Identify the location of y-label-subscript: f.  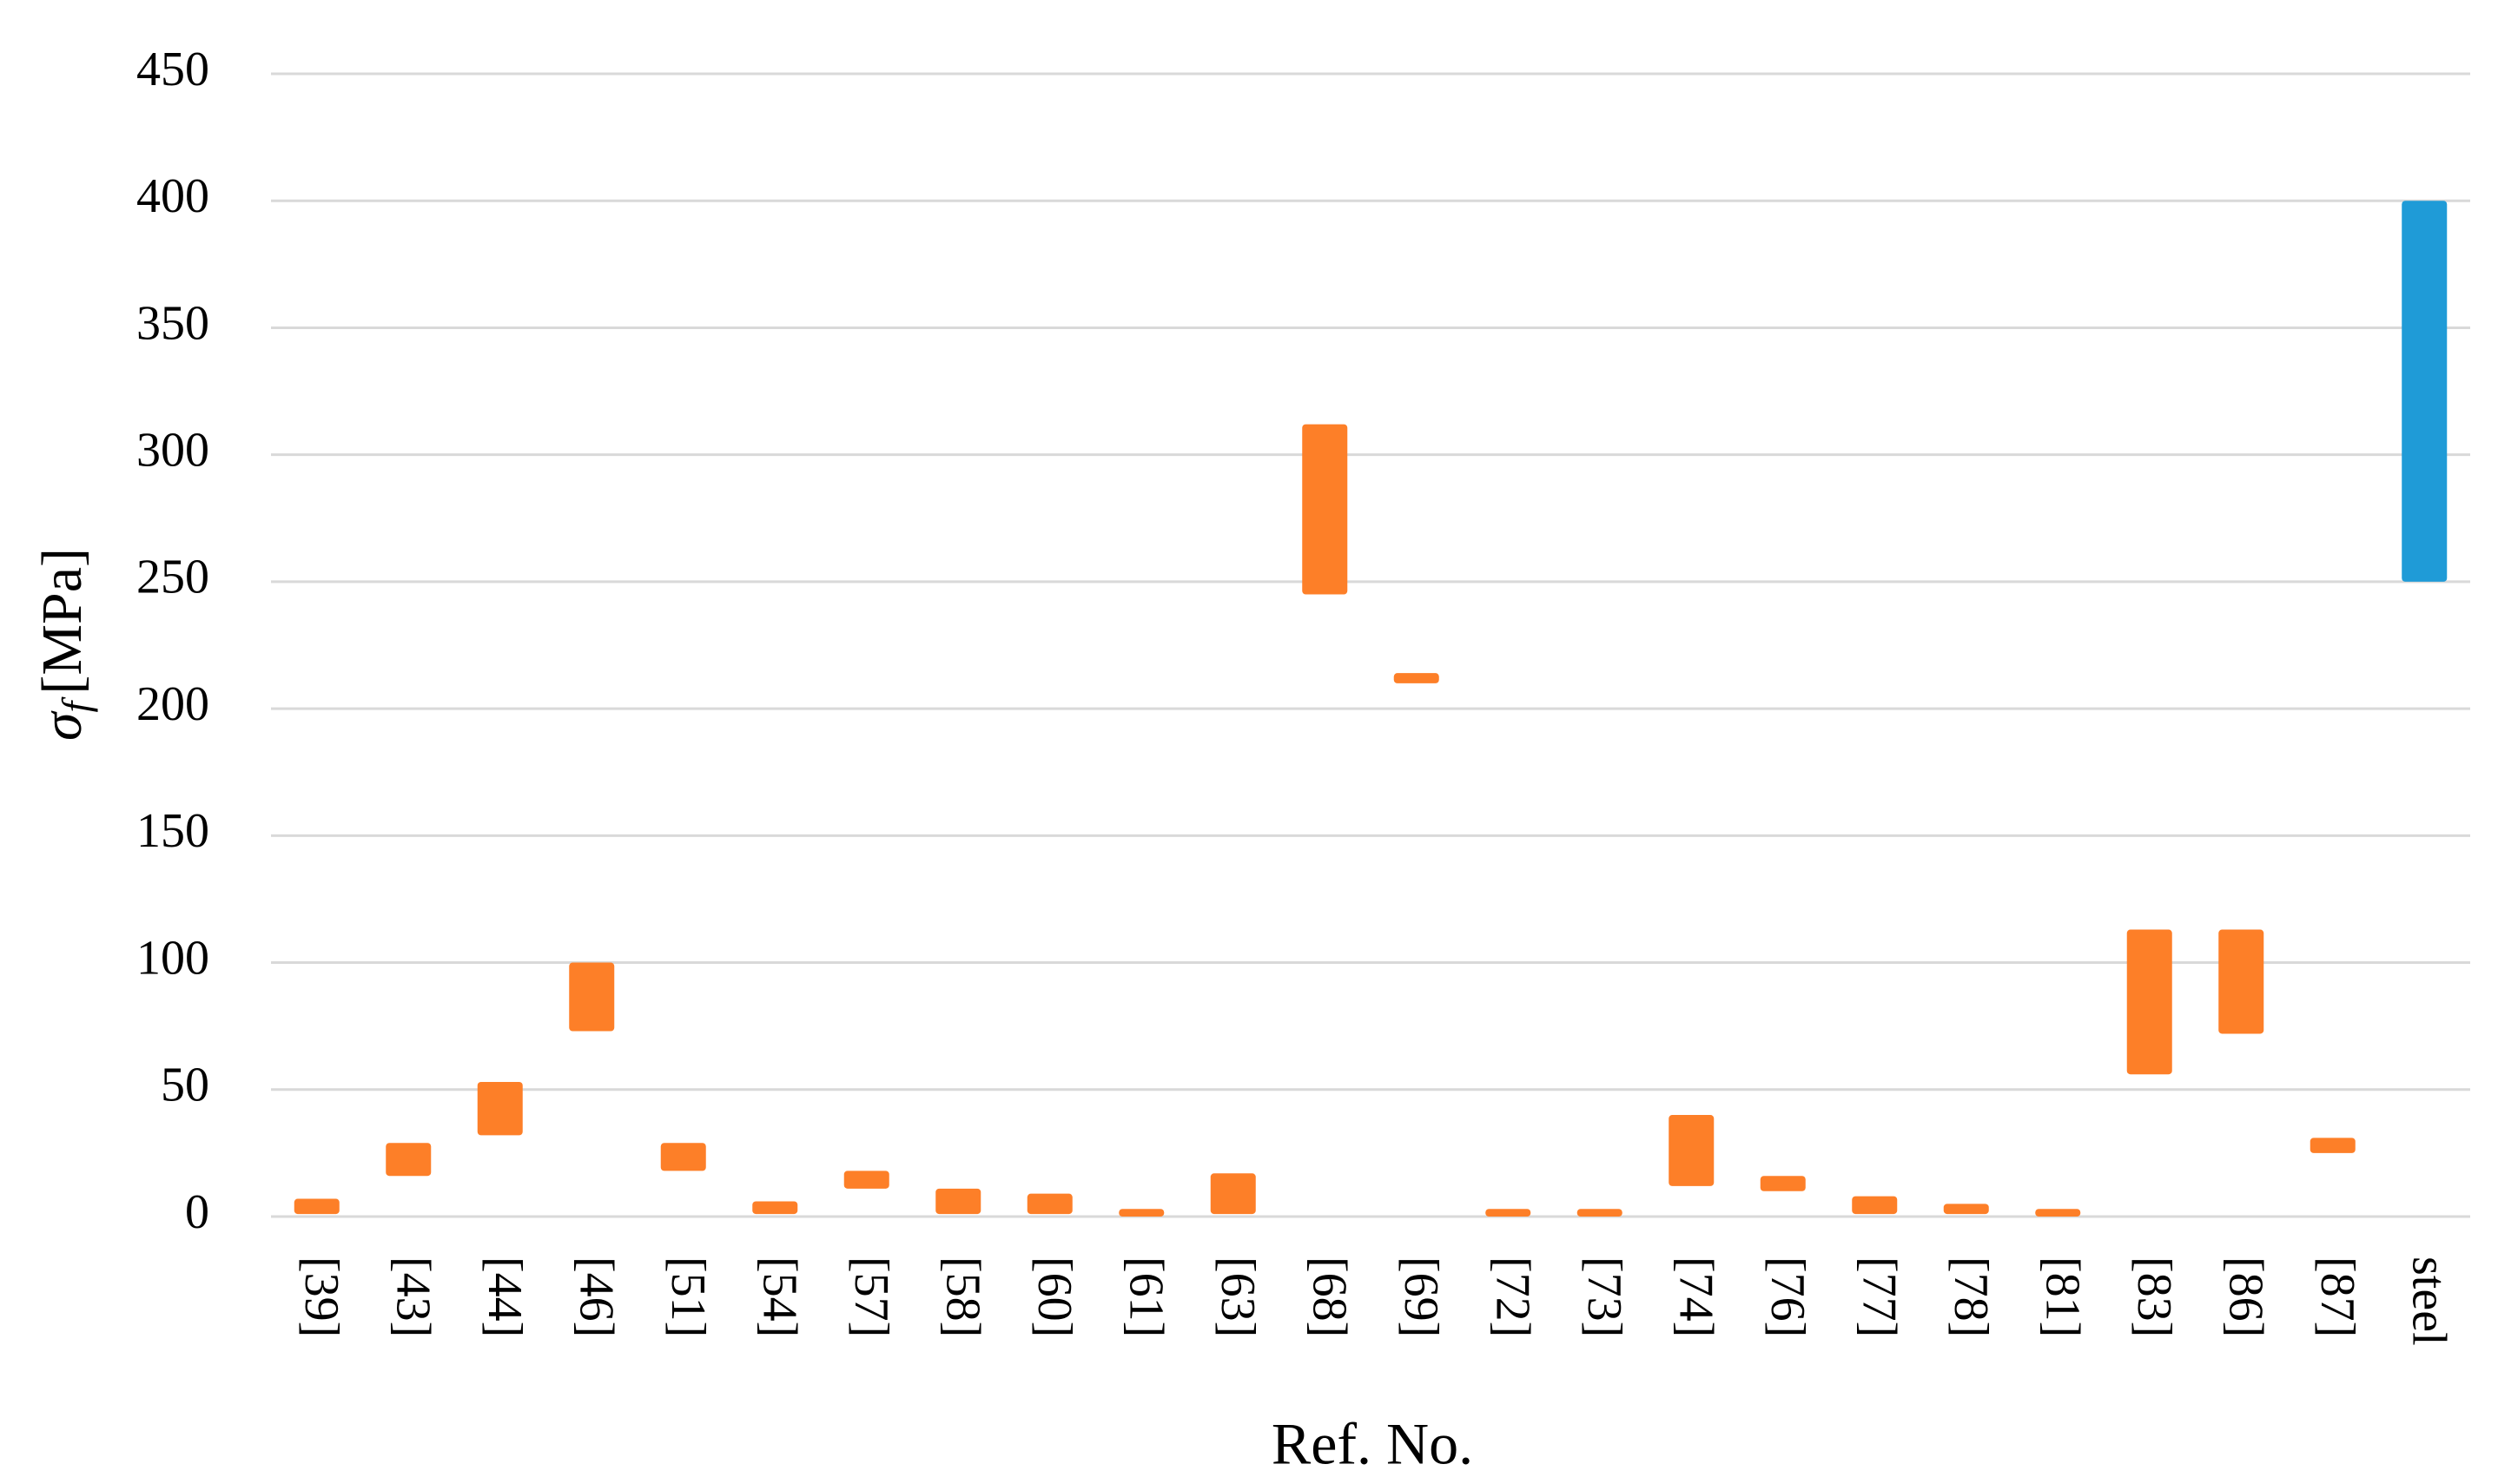
(76, 704).